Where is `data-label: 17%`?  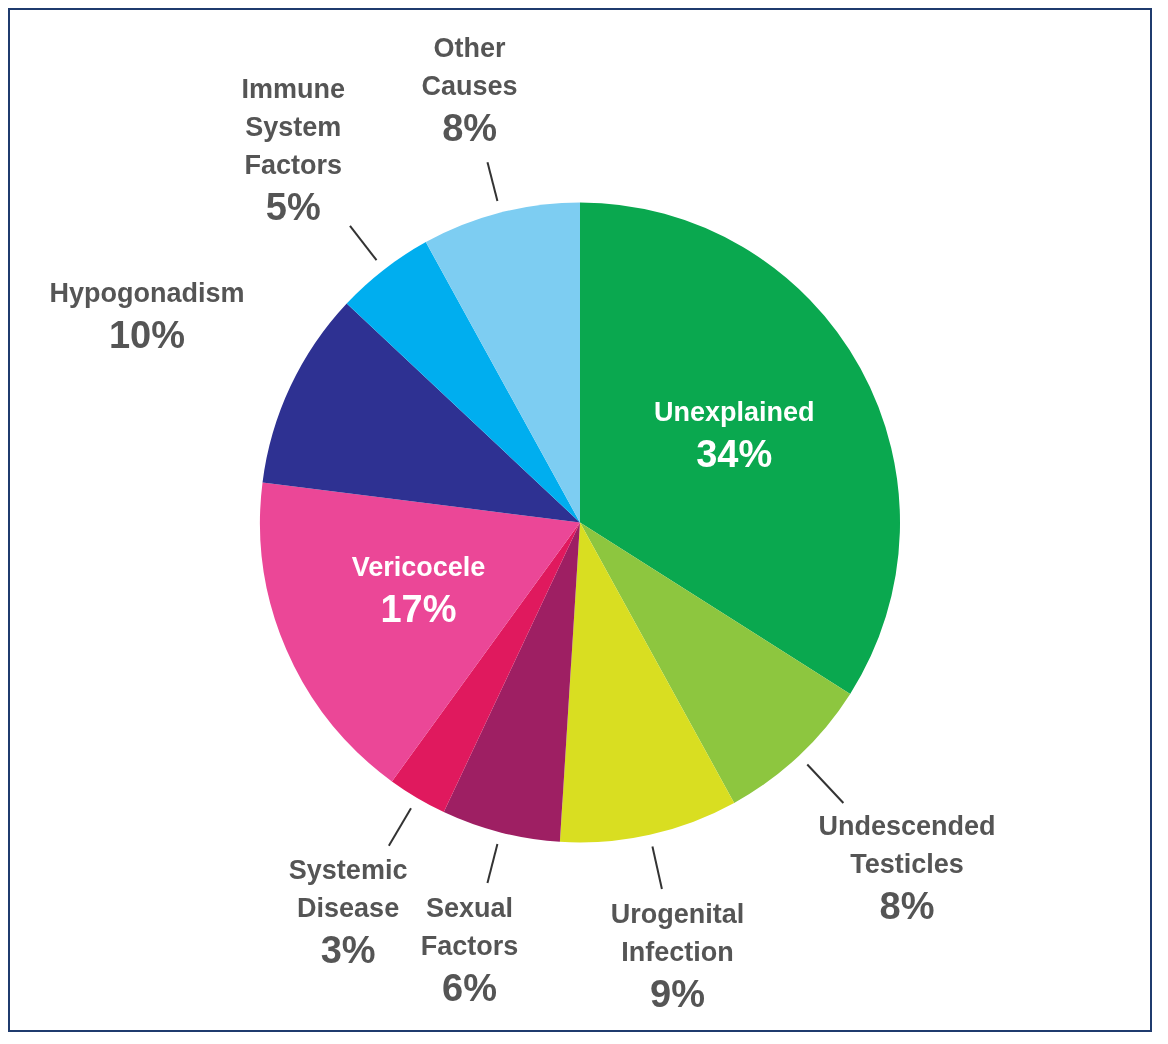
data-label: 17% is located at coordinates (418, 608).